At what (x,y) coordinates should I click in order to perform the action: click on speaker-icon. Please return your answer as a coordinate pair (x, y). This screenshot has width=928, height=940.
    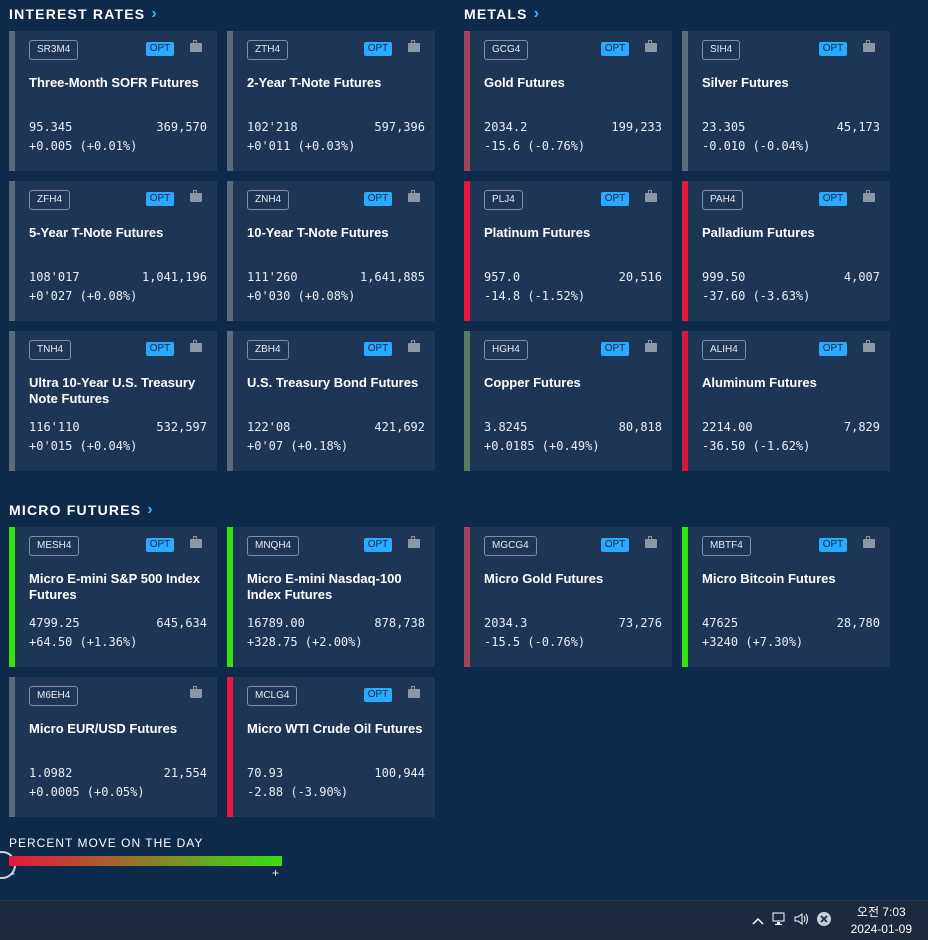
    Looking at the image, I should click on (802, 920).